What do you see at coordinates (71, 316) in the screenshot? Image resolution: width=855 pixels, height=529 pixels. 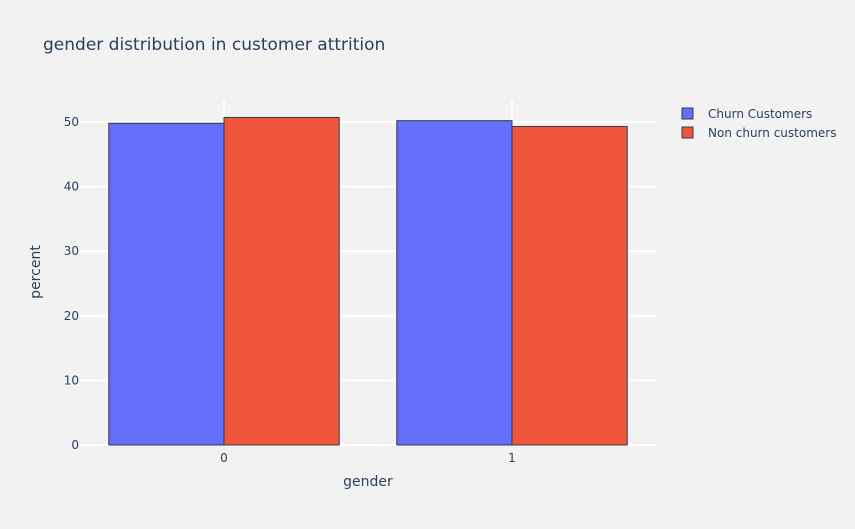 I see `y-tick-label: 20` at bounding box center [71, 316].